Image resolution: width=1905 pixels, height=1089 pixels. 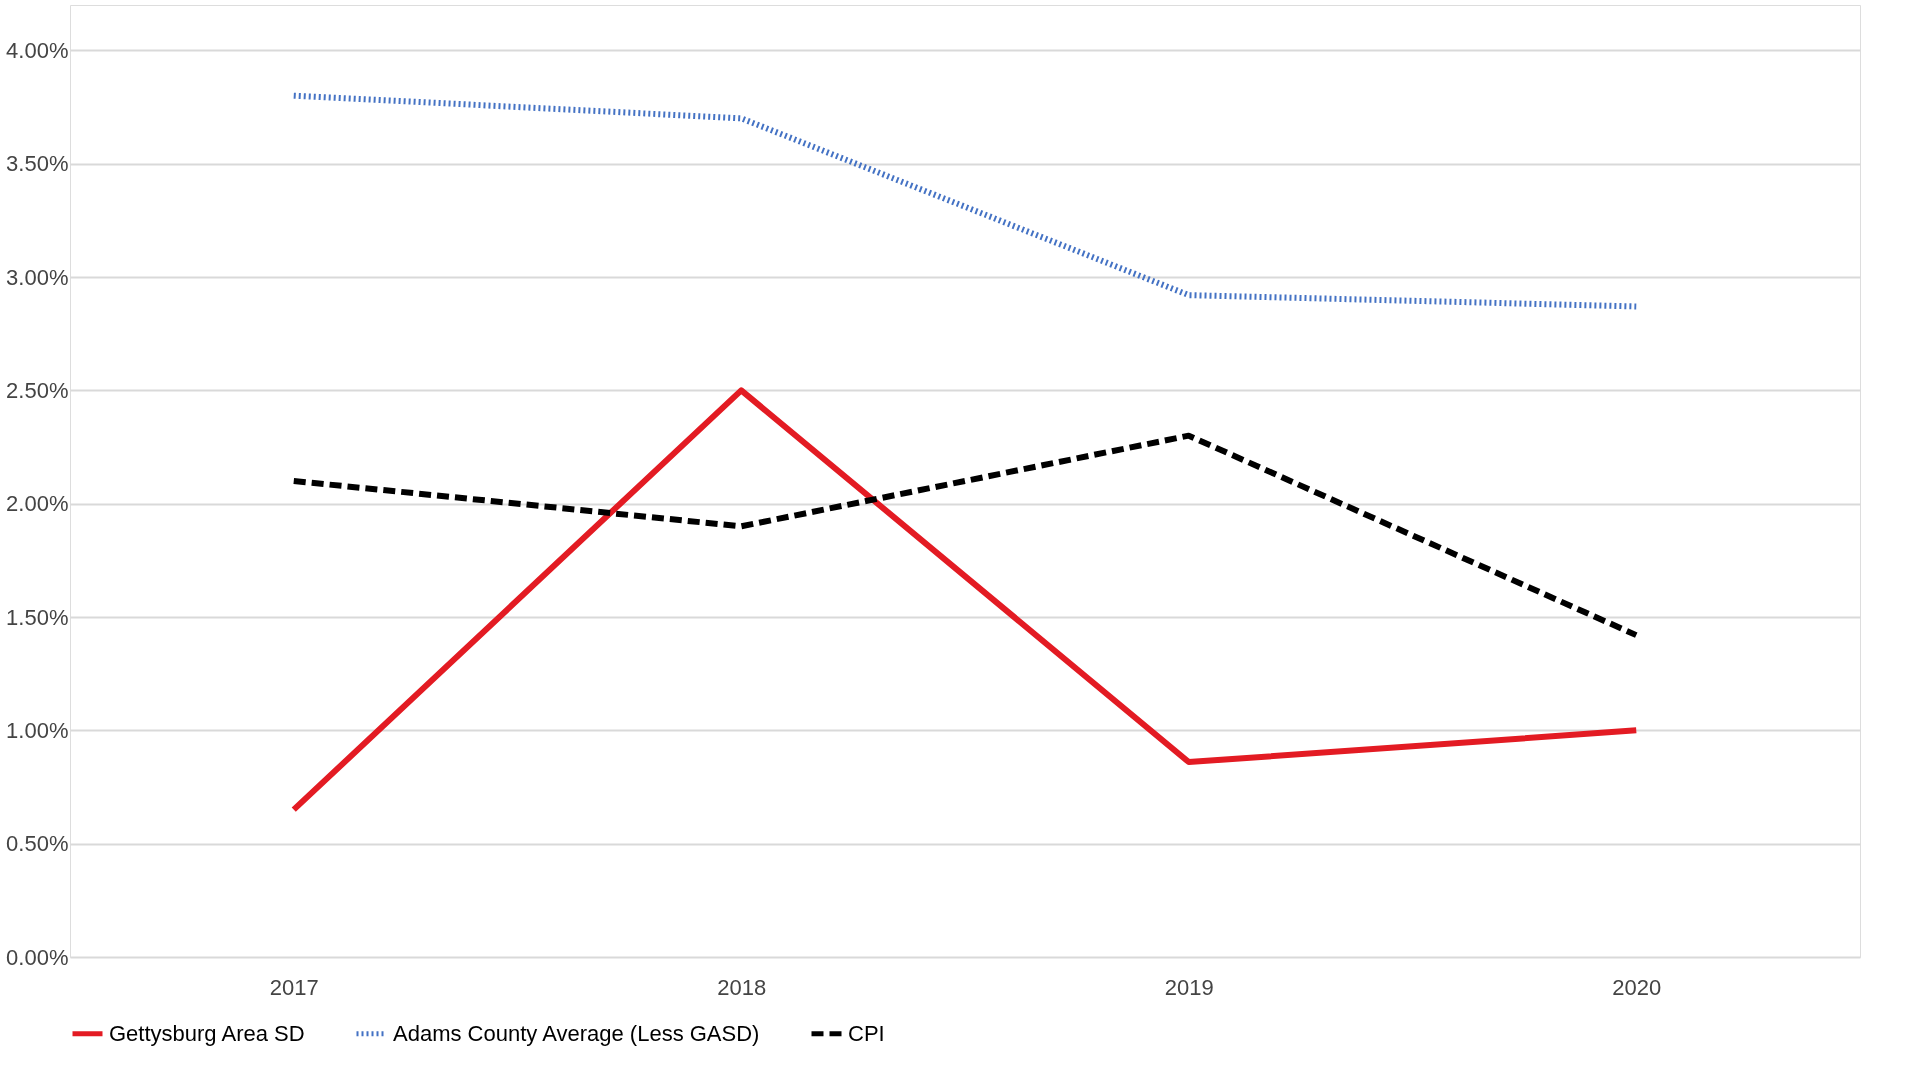 I want to click on legend-label: Adams County Average (Less GASD), so click(x=576, y=1033).